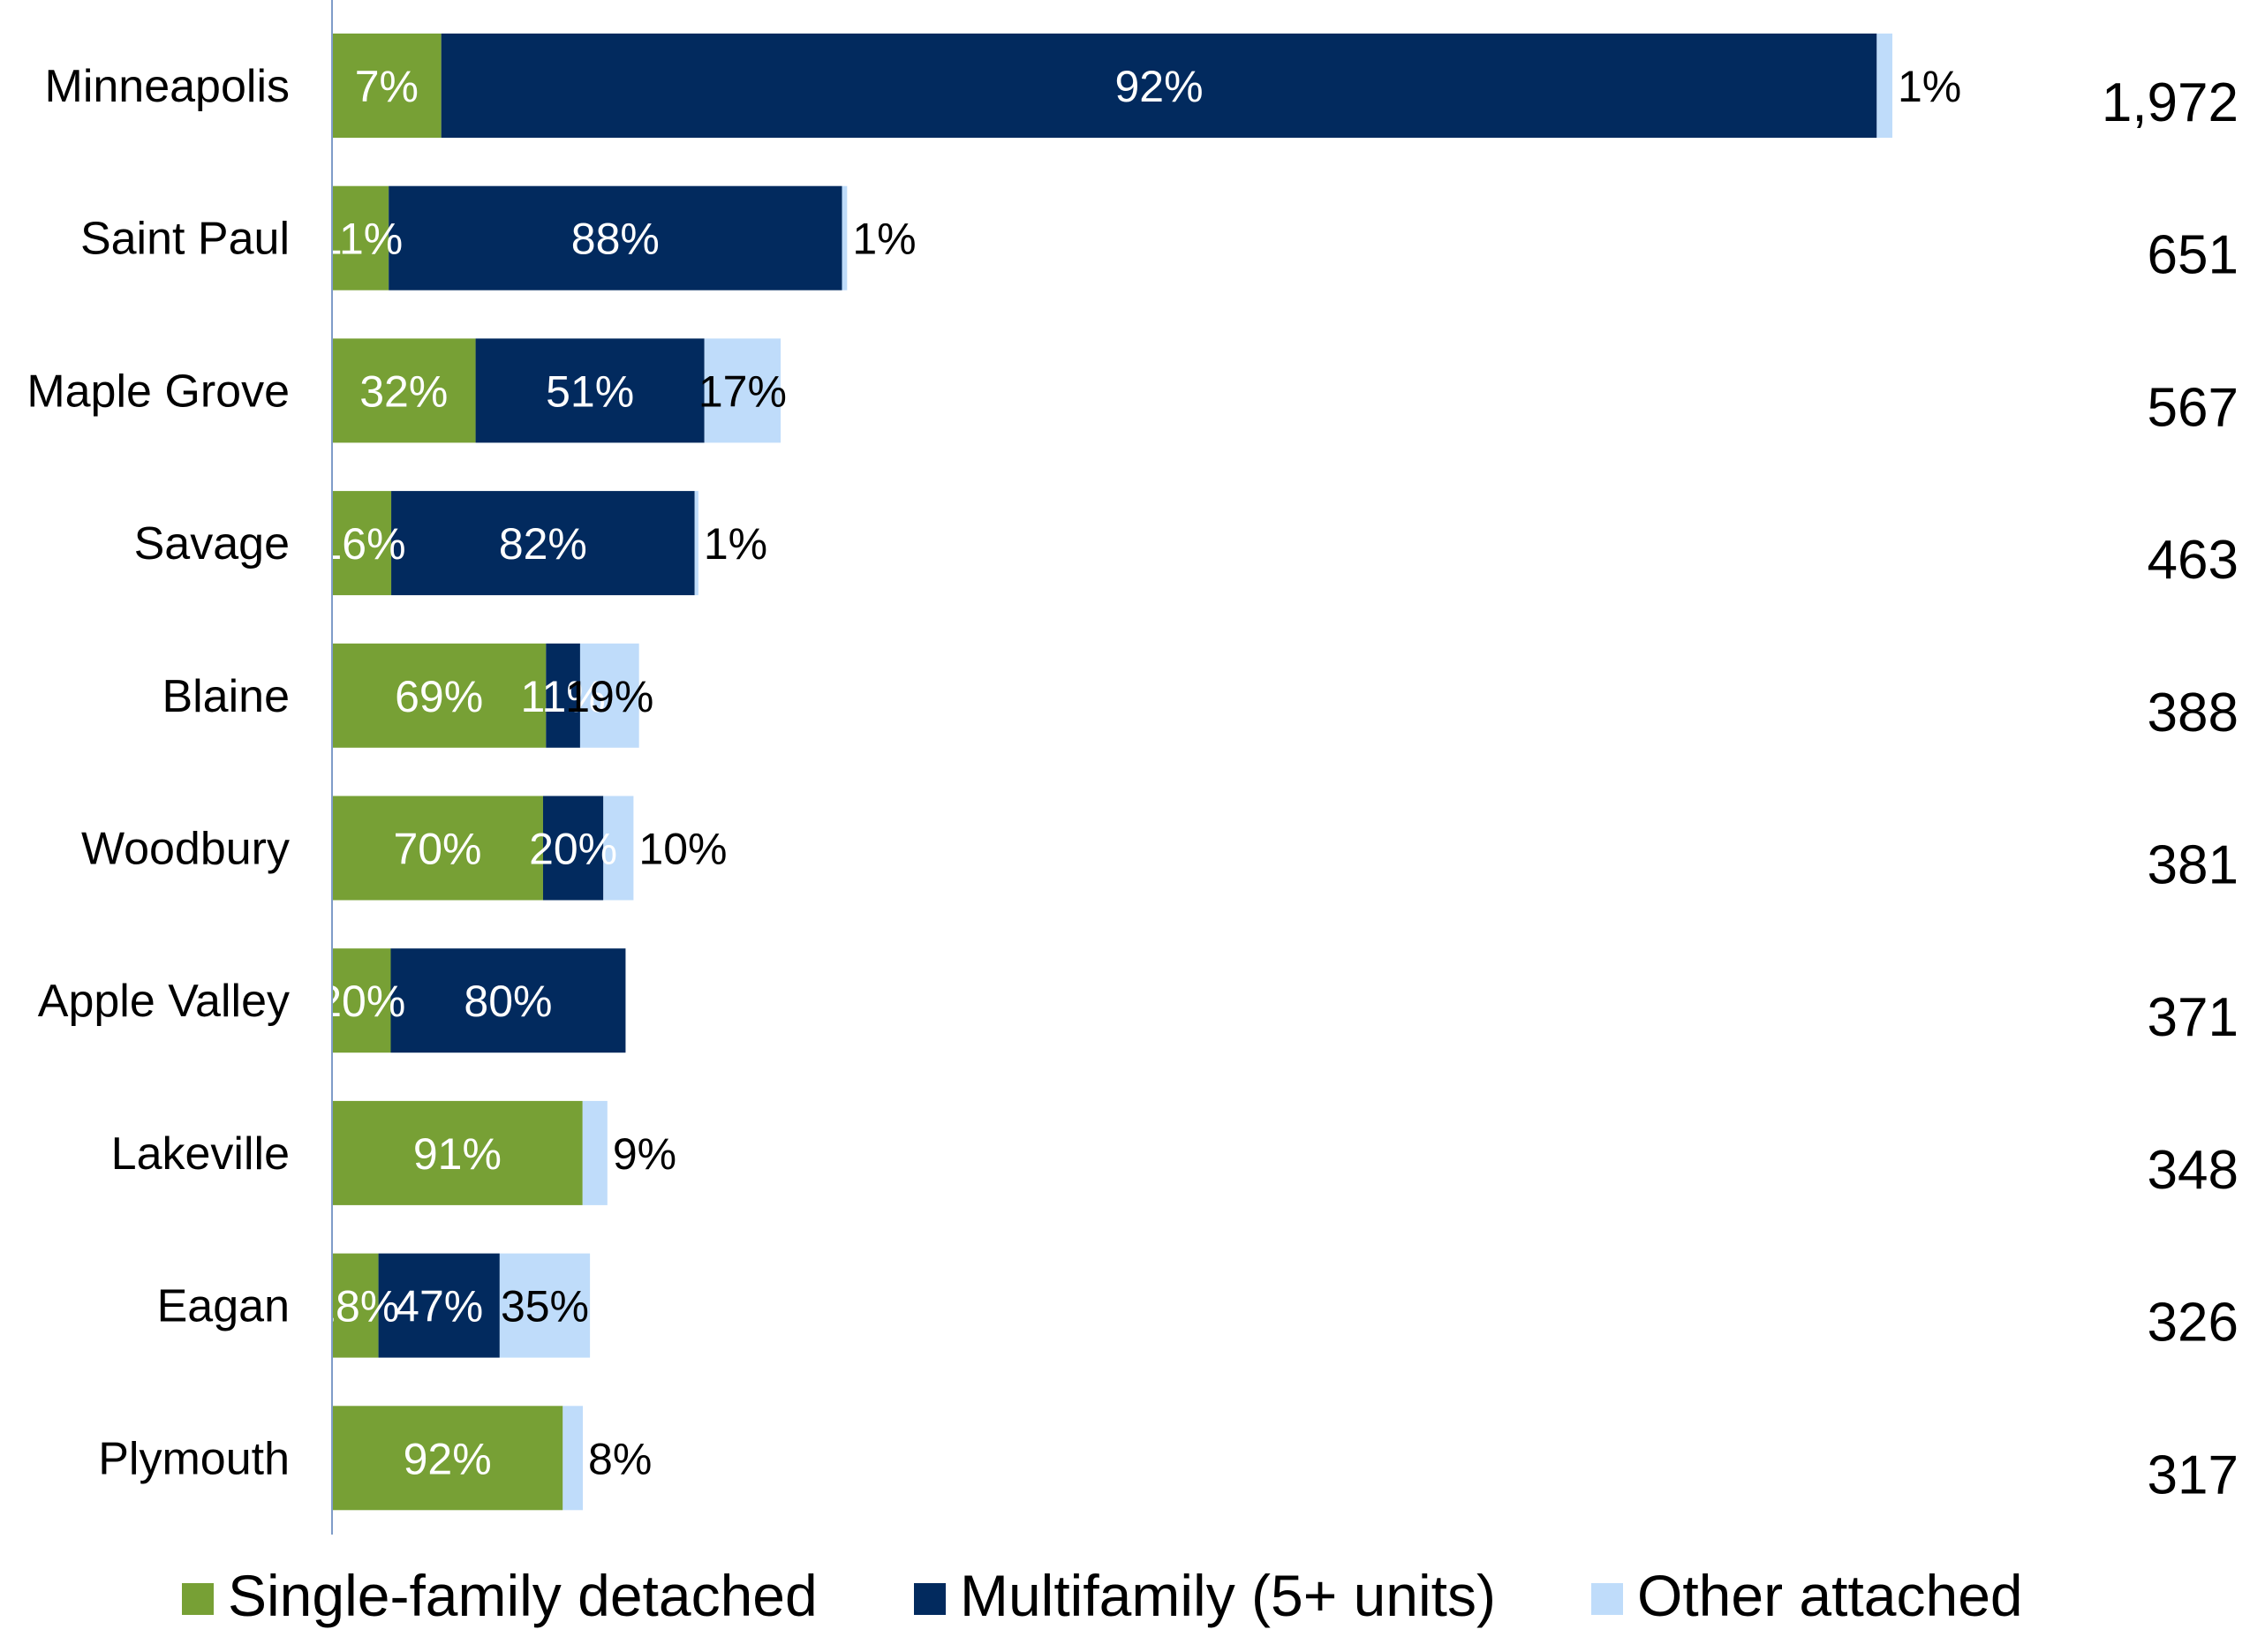 This screenshot has width=2250, height=1652. What do you see at coordinates (620, 1459) in the screenshot?
I see `data-label: 8%` at bounding box center [620, 1459].